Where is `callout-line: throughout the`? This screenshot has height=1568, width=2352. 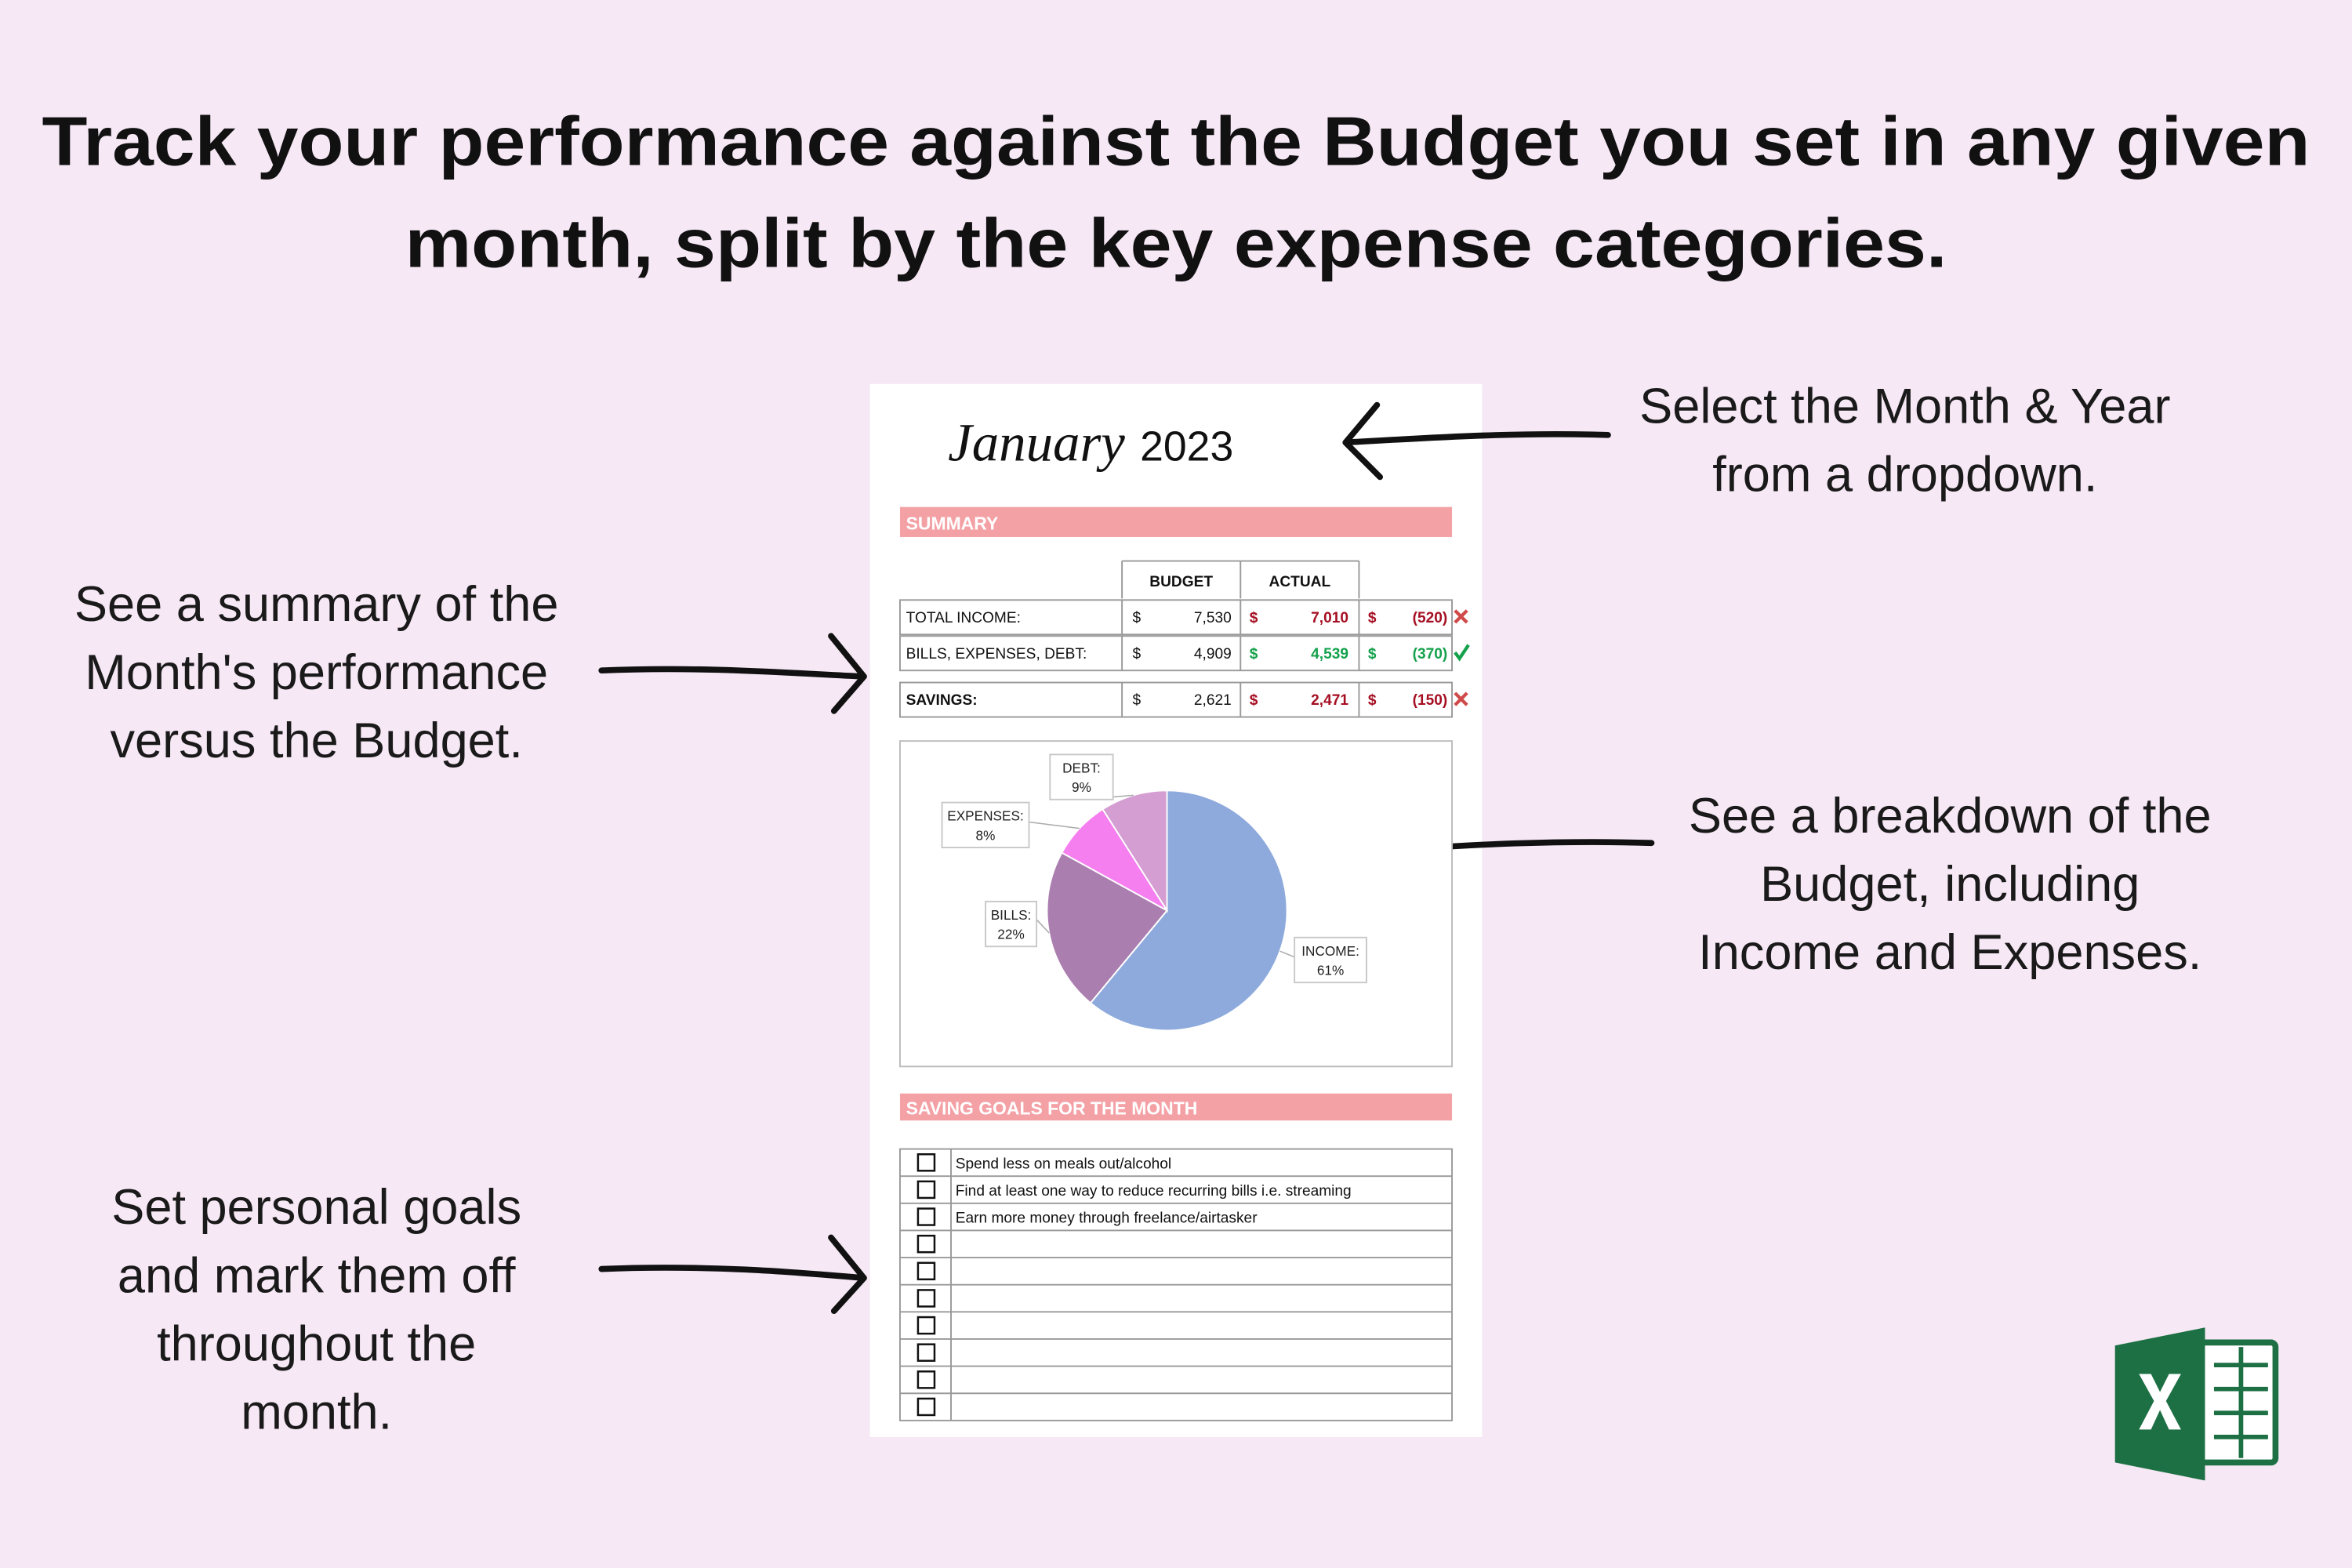 callout-line: throughout the is located at coordinates (316, 1343).